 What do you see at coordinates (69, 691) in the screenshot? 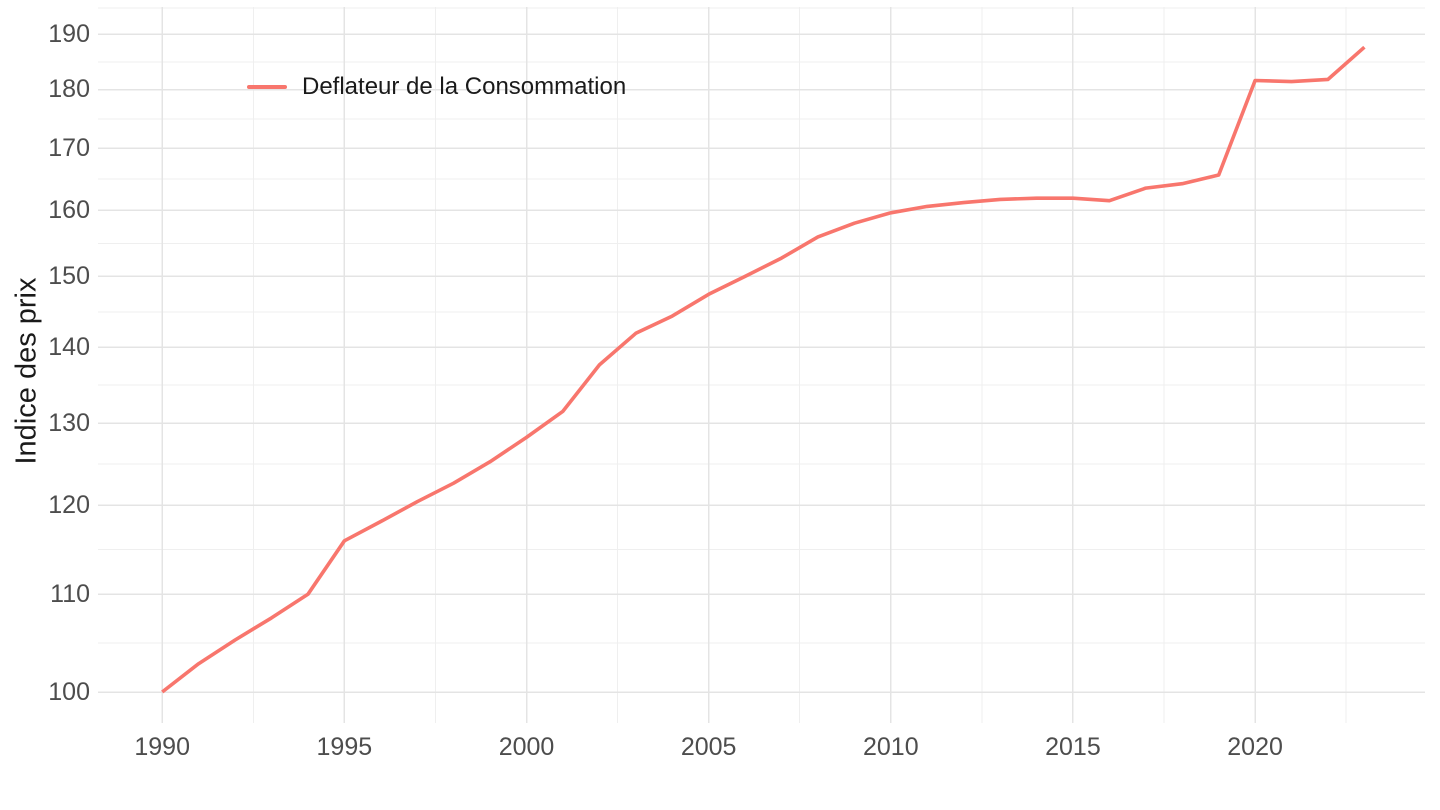
I see `y-tick-label: 100` at bounding box center [69, 691].